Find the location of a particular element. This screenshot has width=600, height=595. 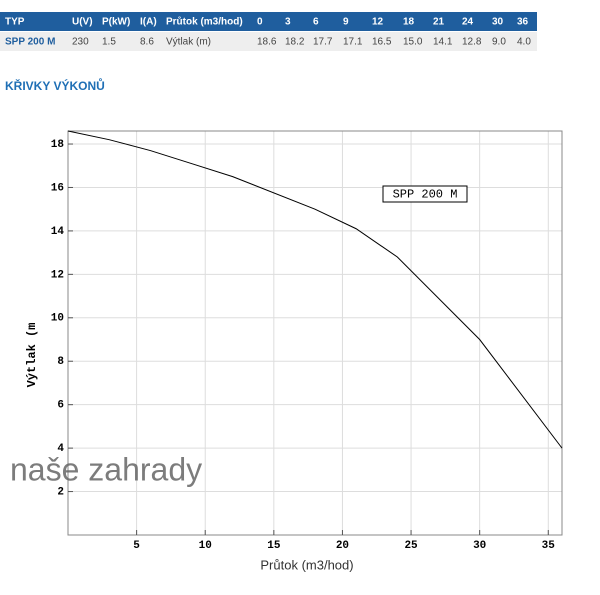

table-cell: 17.7 is located at coordinates (323, 42).